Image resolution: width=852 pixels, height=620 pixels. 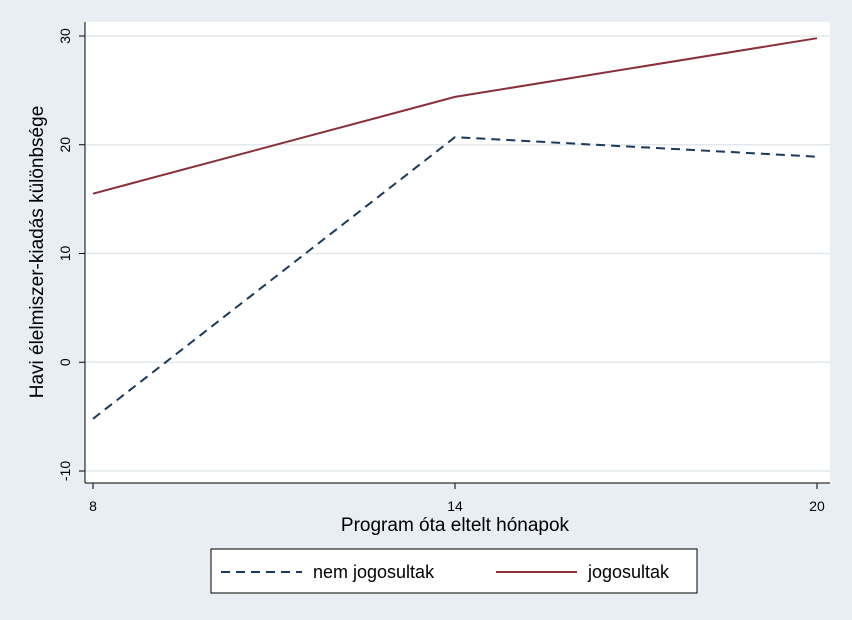 I want to click on x-axis-title: Program óta eltelt hónapok, so click(x=455, y=525).